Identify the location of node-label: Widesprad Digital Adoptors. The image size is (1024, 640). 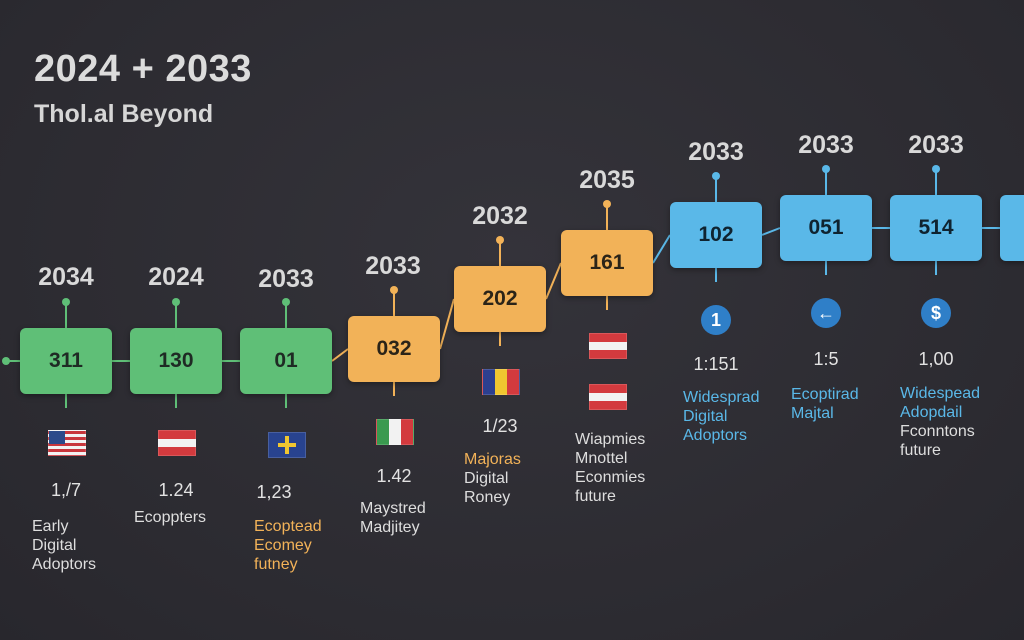
(721, 416).